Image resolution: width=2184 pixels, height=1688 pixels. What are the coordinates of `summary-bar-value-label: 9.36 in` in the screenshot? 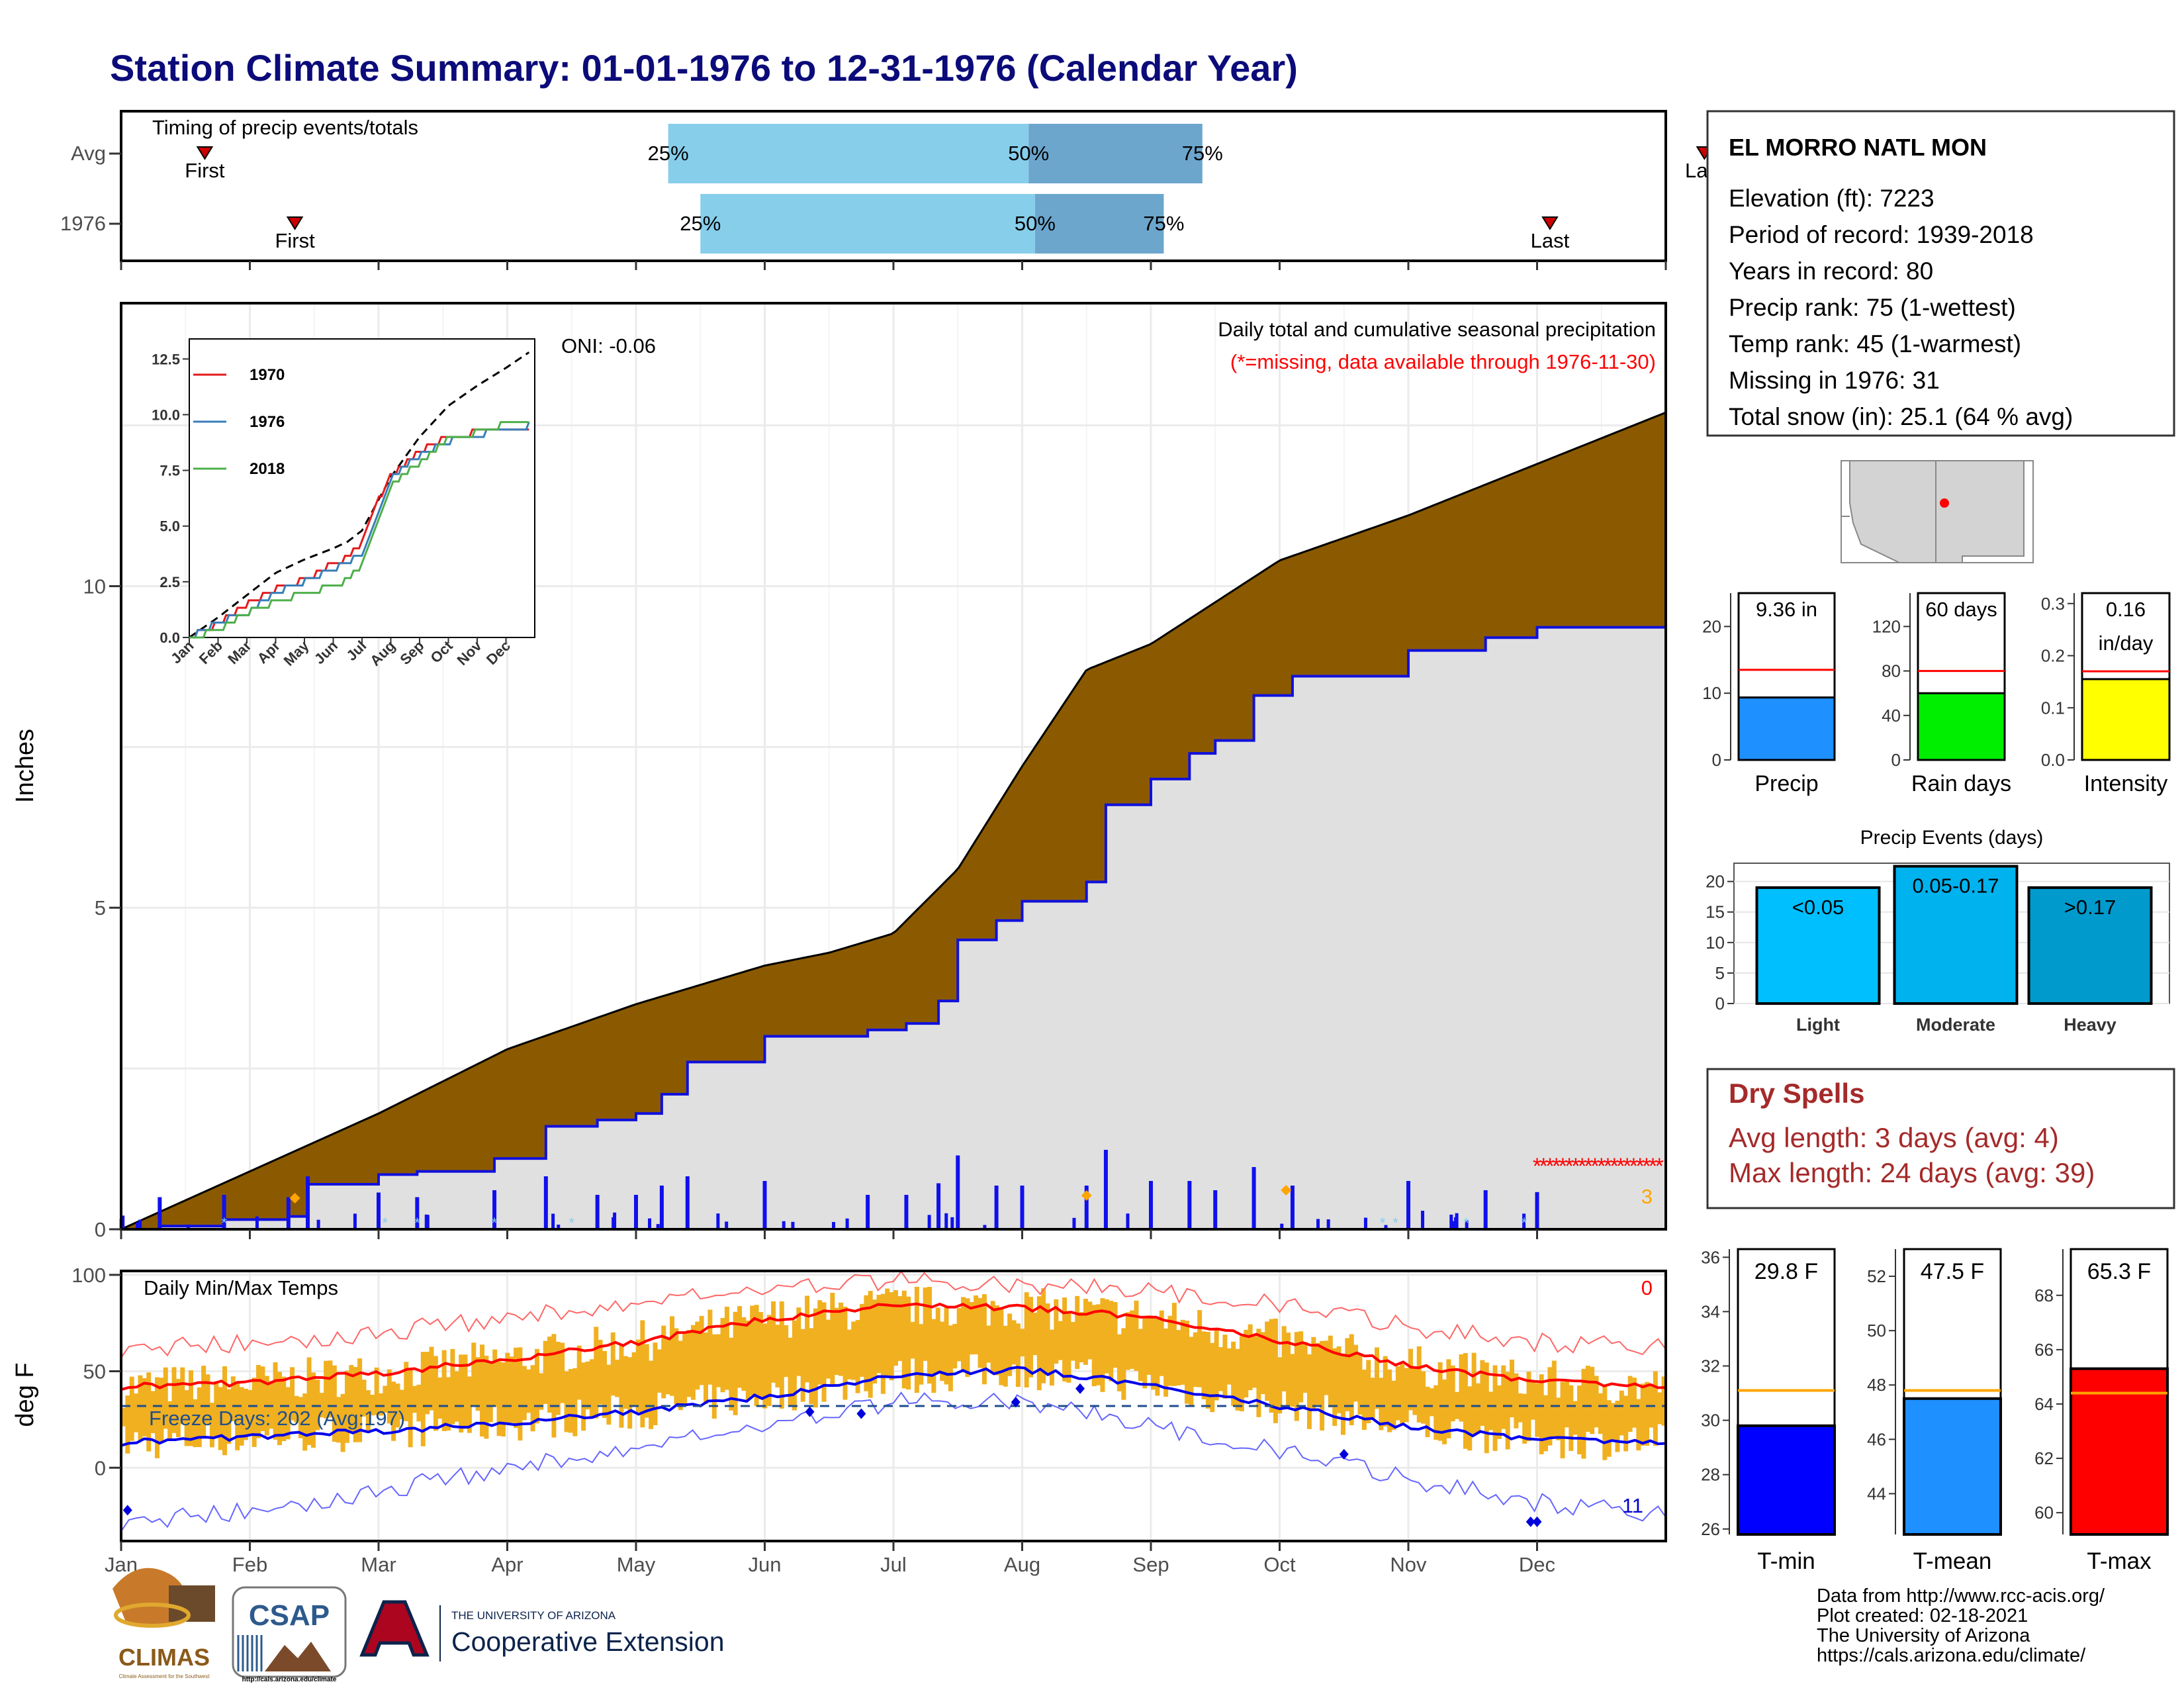 It's located at (1786, 609).